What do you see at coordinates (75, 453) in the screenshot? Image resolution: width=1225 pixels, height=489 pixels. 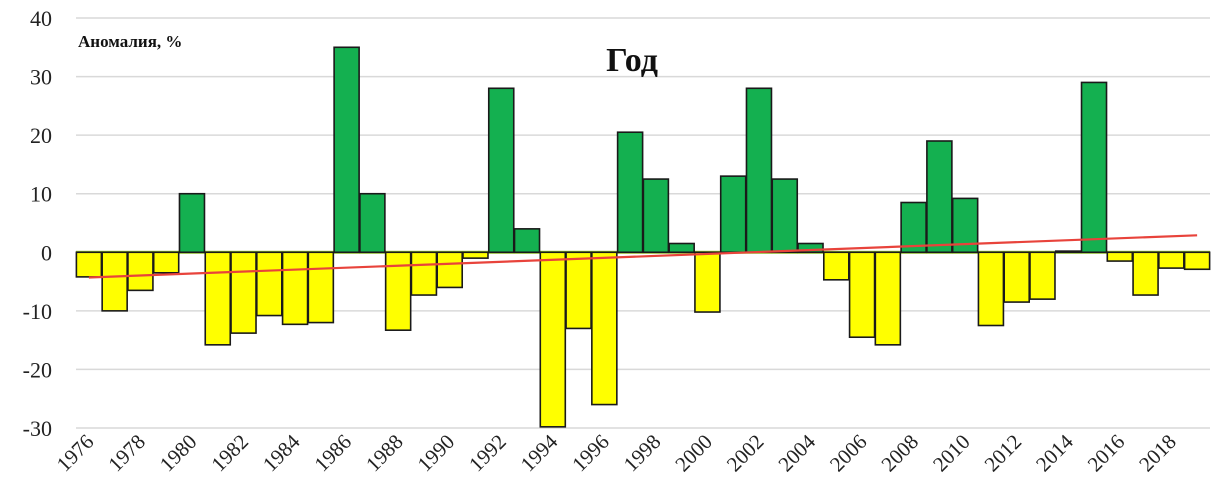 I see `x-tick-label: 1976` at bounding box center [75, 453].